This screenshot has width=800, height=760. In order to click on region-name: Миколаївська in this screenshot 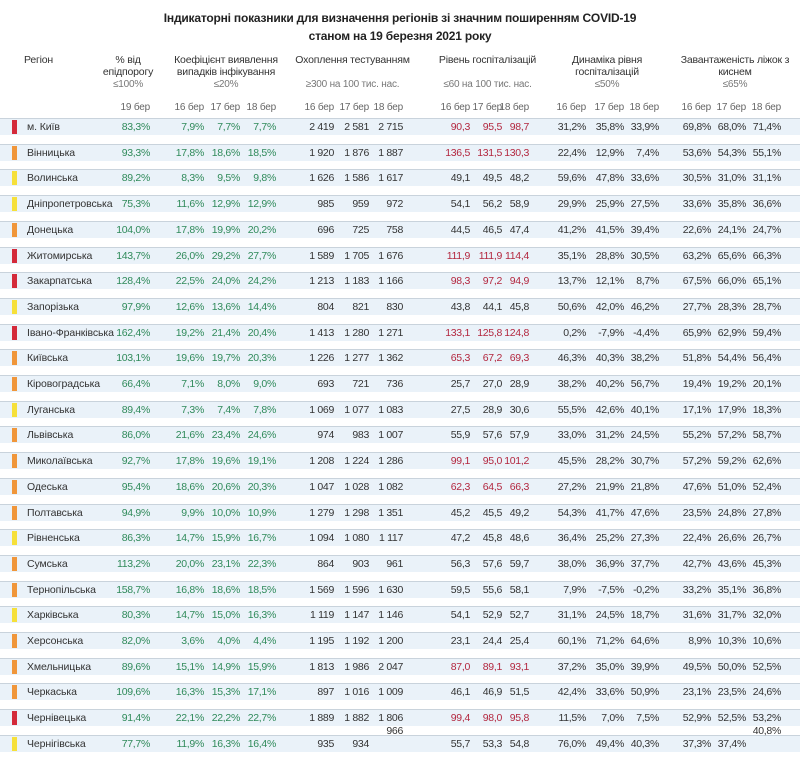, I will do `click(60, 461)`.